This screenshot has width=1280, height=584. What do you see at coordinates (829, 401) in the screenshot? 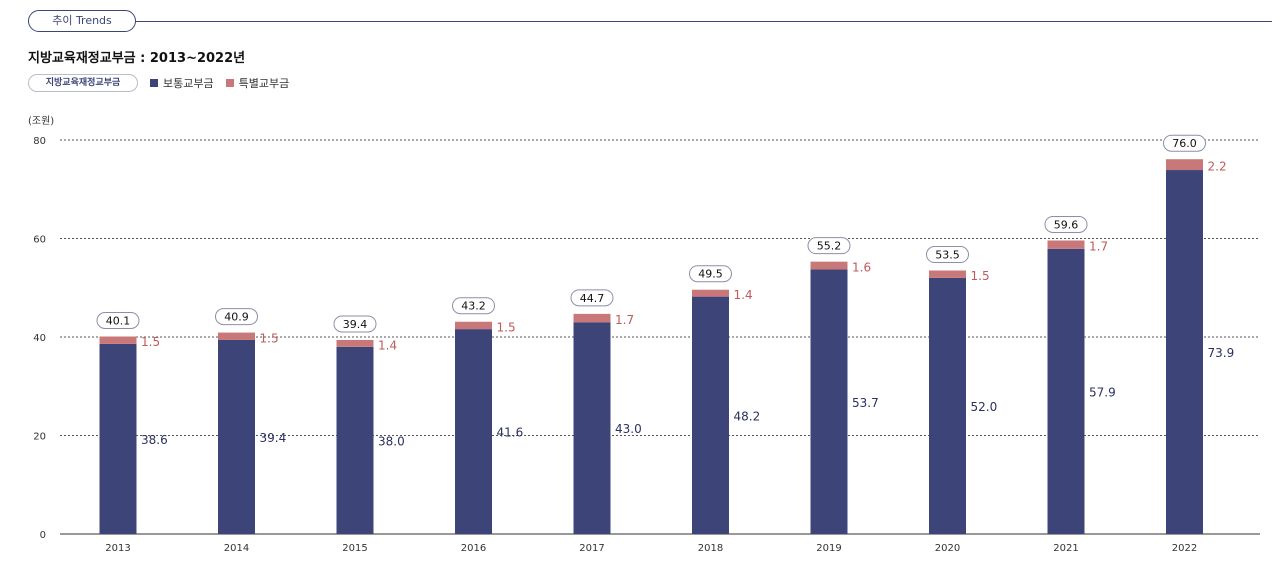
I see `bar-regular-2019` at bounding box center [829, 401].